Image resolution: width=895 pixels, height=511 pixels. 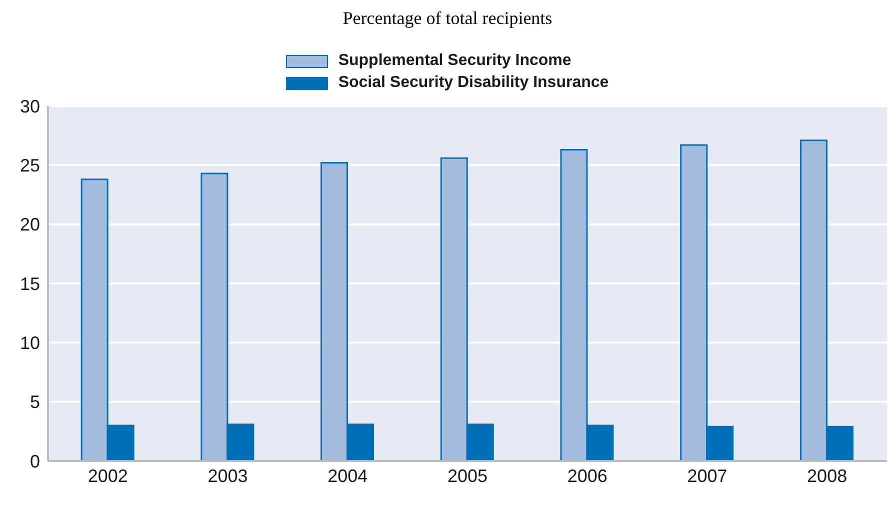 I want to click on legend-label: Supplemental Security Income, so click(x=454, y=61).